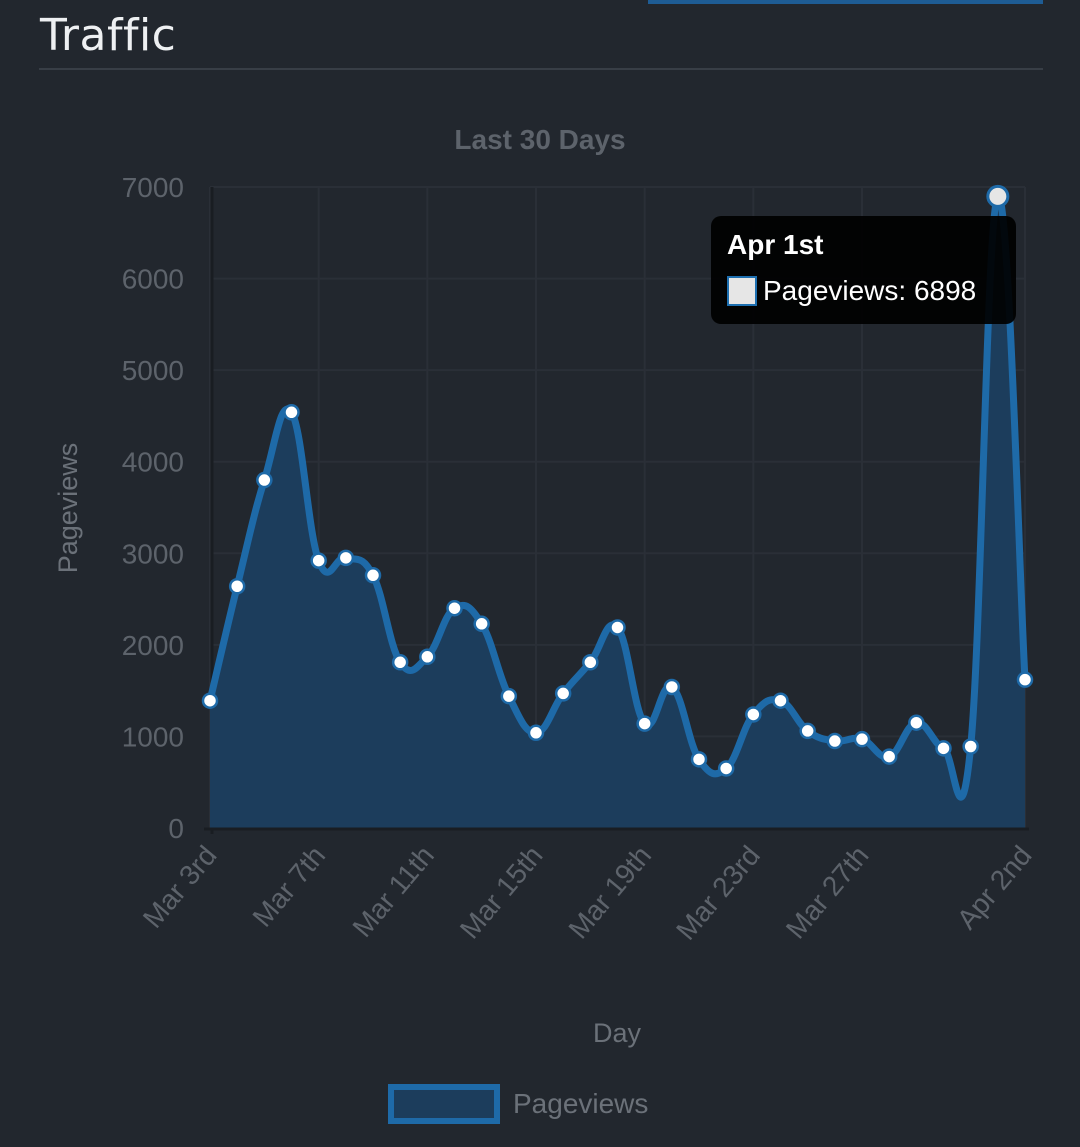  Describe the element at coordinates (617, 1033) in the screenshot. I see `x-axis-title: Day` at that location.